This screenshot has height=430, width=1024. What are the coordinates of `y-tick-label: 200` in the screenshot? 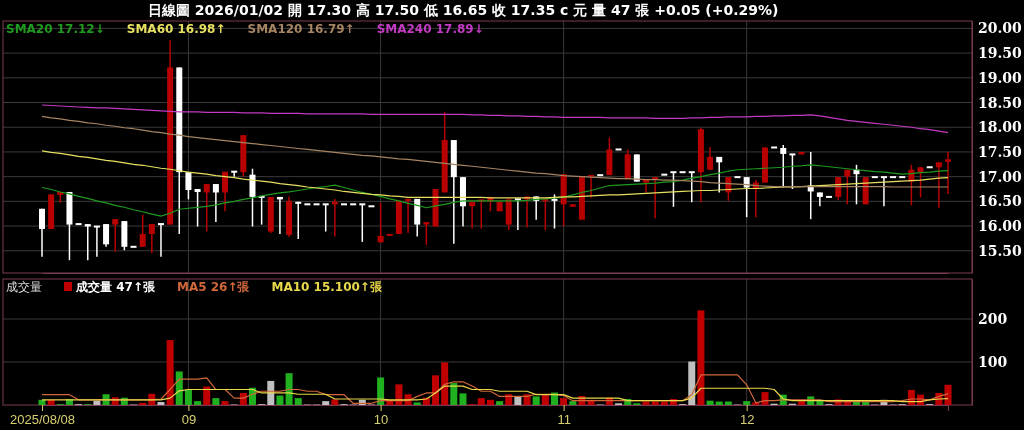 It's located at (993, 318).